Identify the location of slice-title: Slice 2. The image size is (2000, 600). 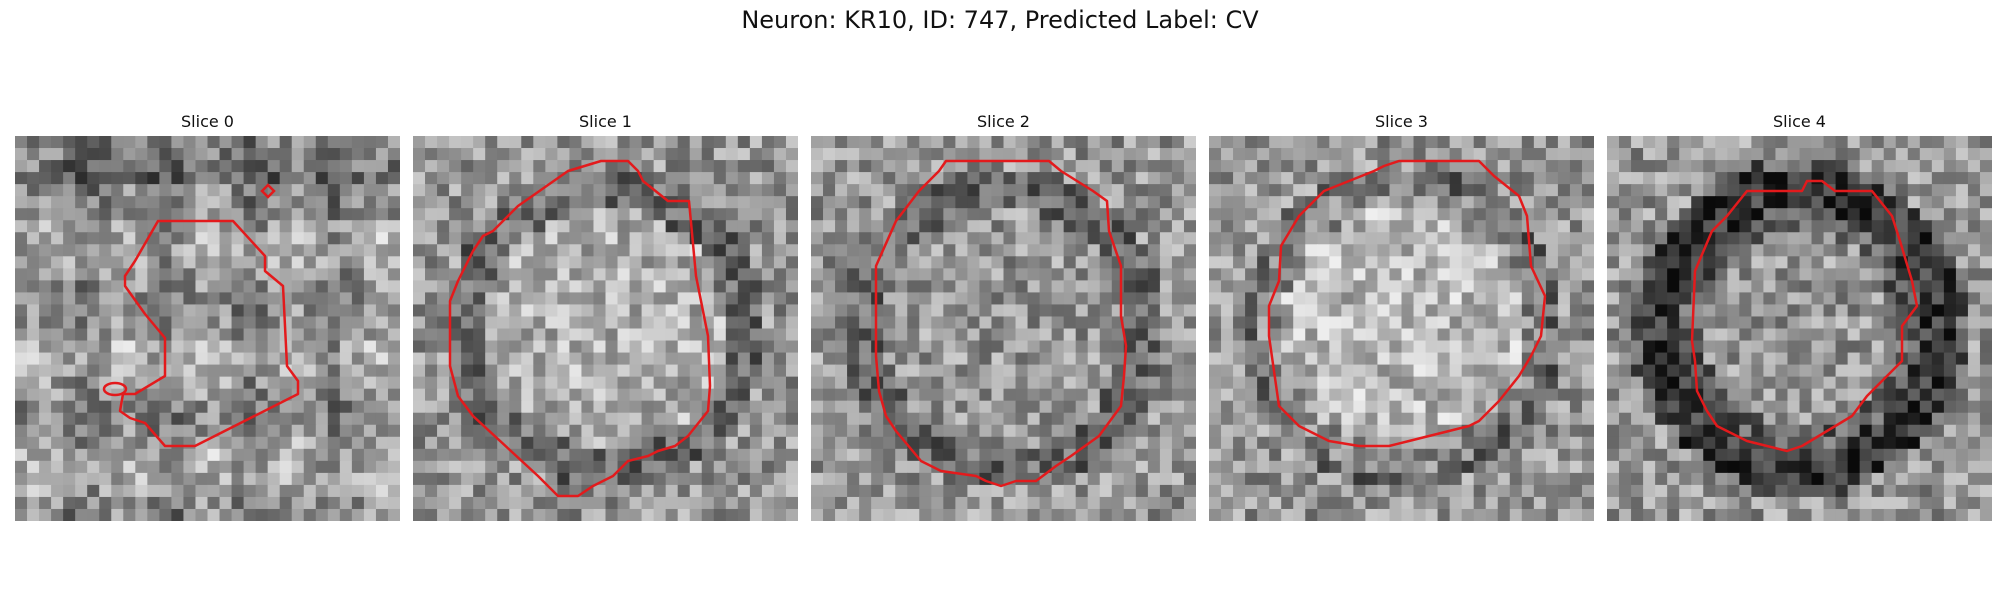
(1003, 121).